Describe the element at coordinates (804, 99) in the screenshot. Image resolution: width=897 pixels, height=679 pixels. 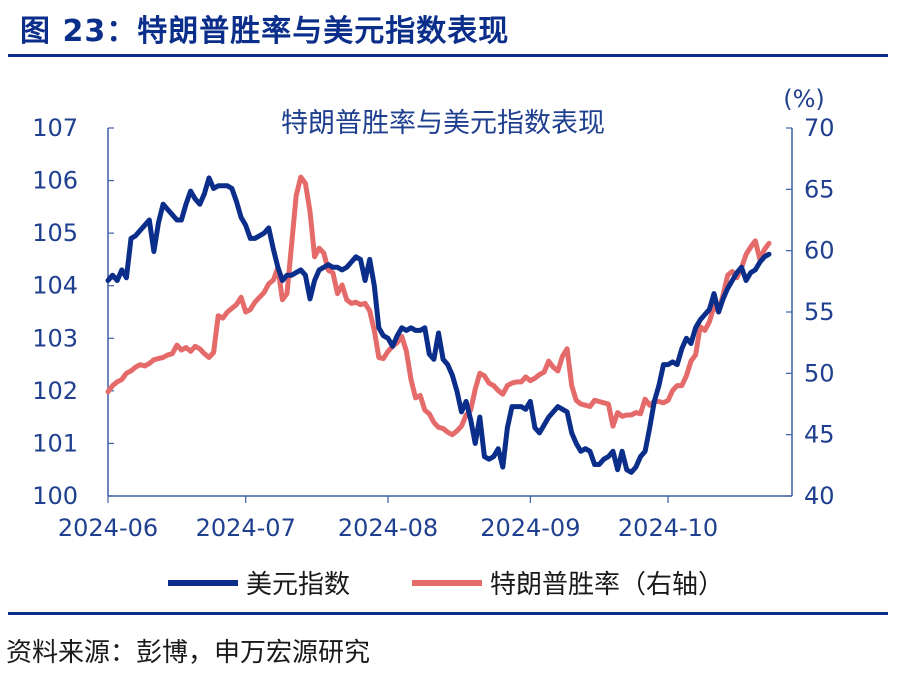
I see `y2-unit-label: (%)` at that location.